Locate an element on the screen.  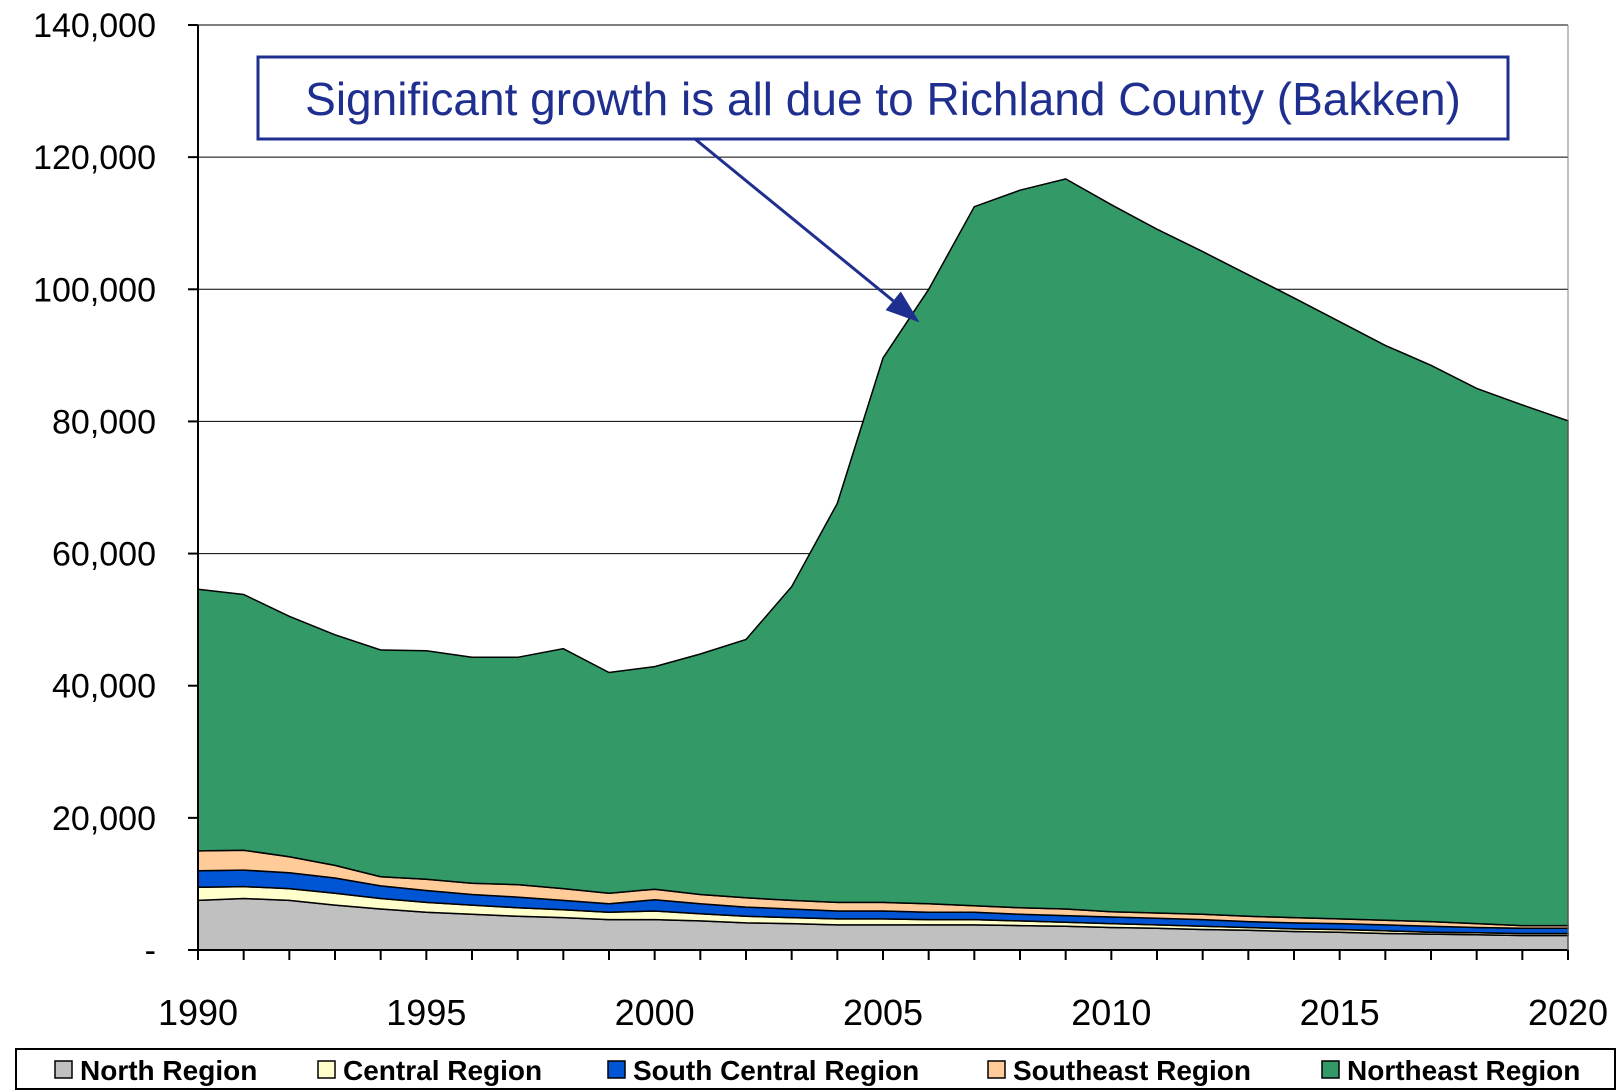
annotation-arrowhead is located at coordinates (902, 307).